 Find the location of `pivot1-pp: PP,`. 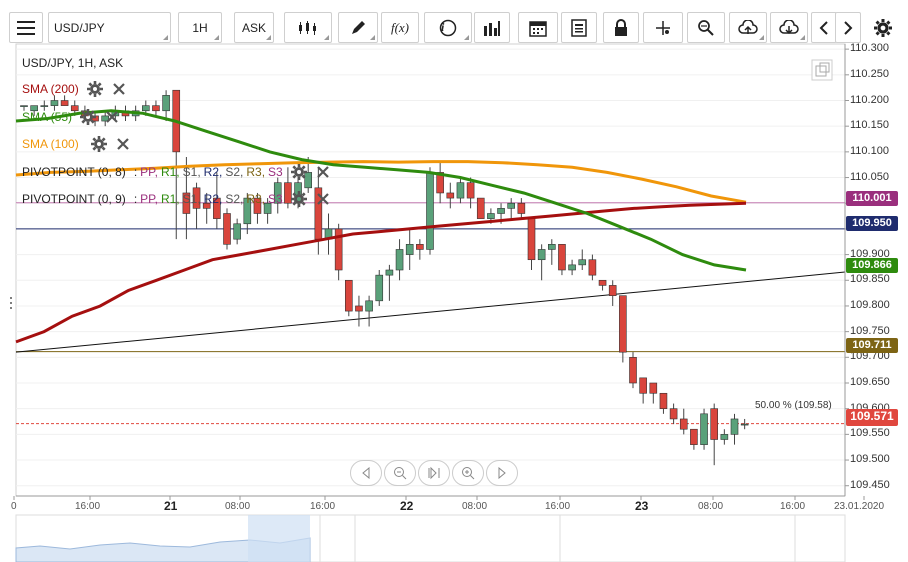

pivot1-pp: PP, is located at coordinates (149, 172).